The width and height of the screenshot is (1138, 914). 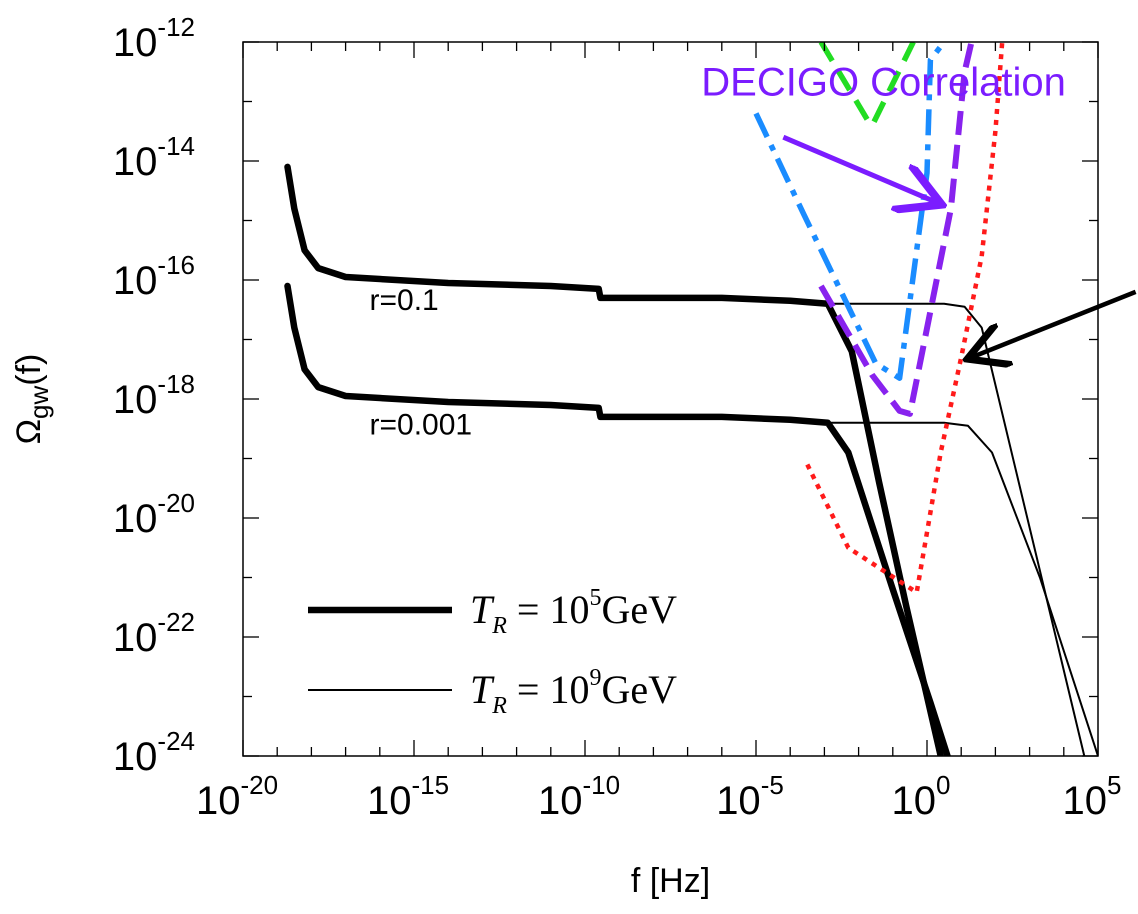 I want to click on y-tick-label: 10-12, so click(x=154, y=38).